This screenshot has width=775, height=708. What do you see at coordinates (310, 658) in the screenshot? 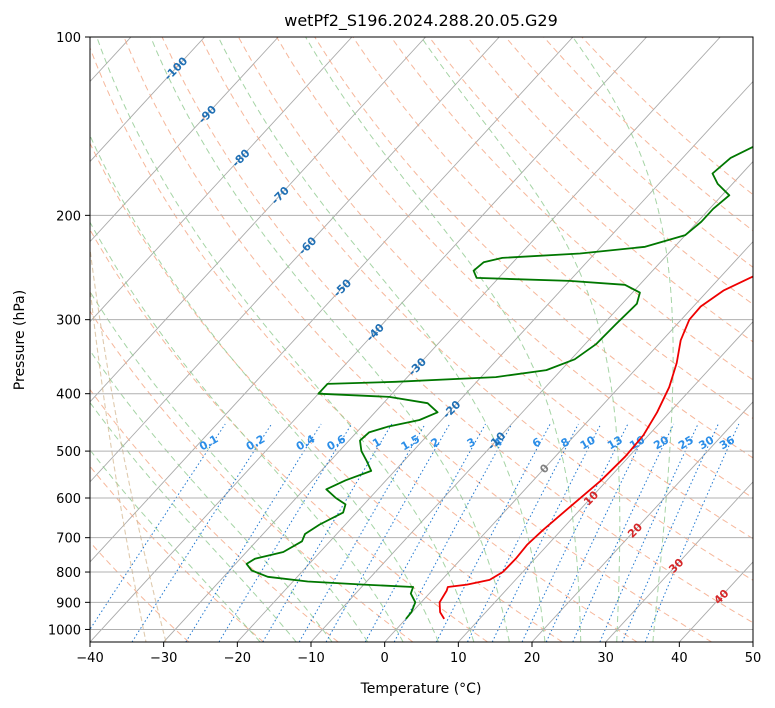
I see `x-tick-label: −10` at bounding box center [310, 658].